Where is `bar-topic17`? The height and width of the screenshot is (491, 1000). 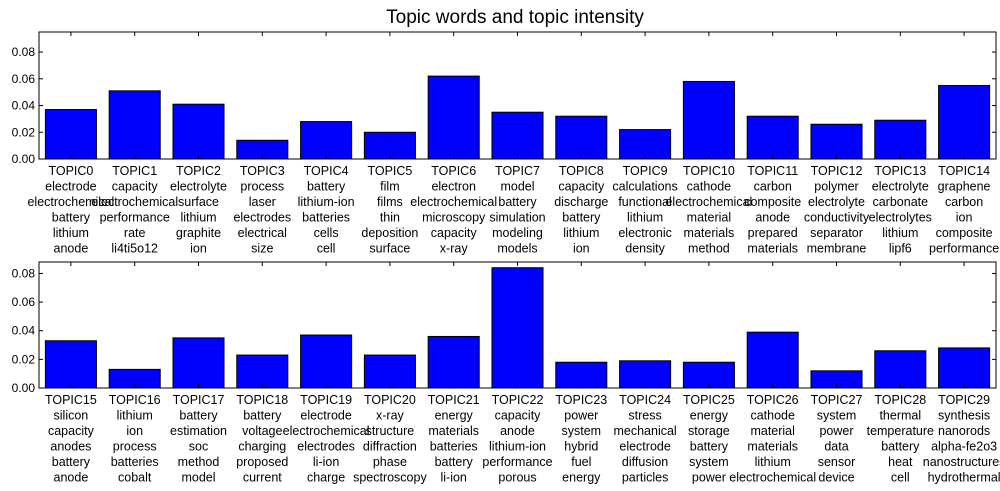 bar-topic17 is located at coordinates (198, 363).